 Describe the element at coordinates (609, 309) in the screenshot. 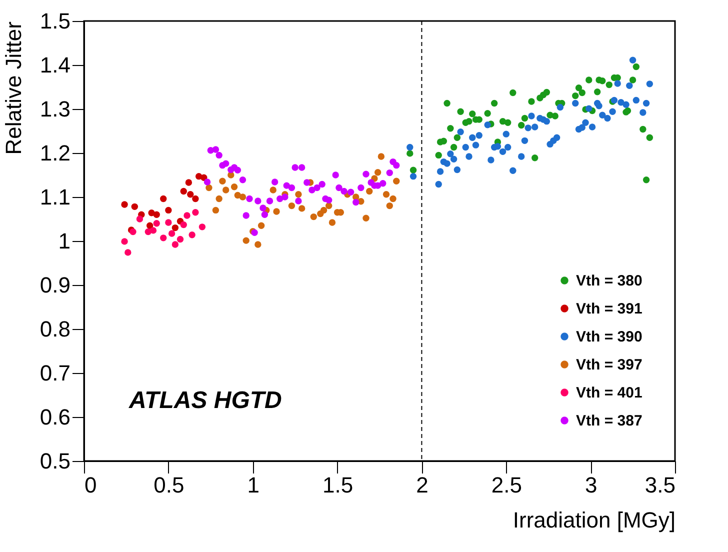

I see `legend-label: Vth = 391` at that location.